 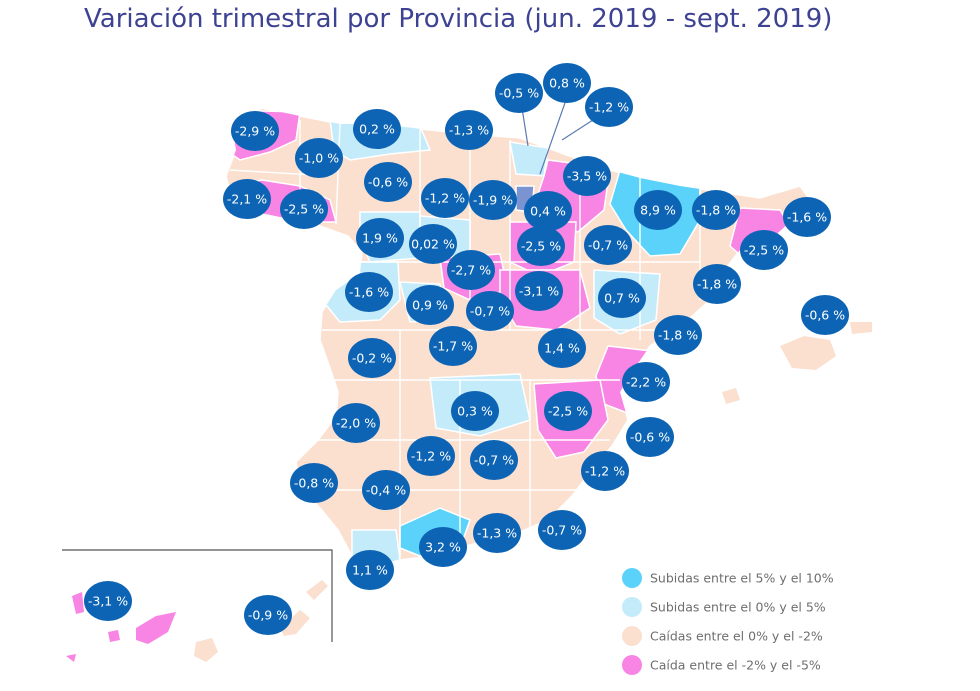 What do you see at coordinates (314, 483) in the screenshot?
I see `bubble-label: -0,8 %` at bounding box center [314, 483].